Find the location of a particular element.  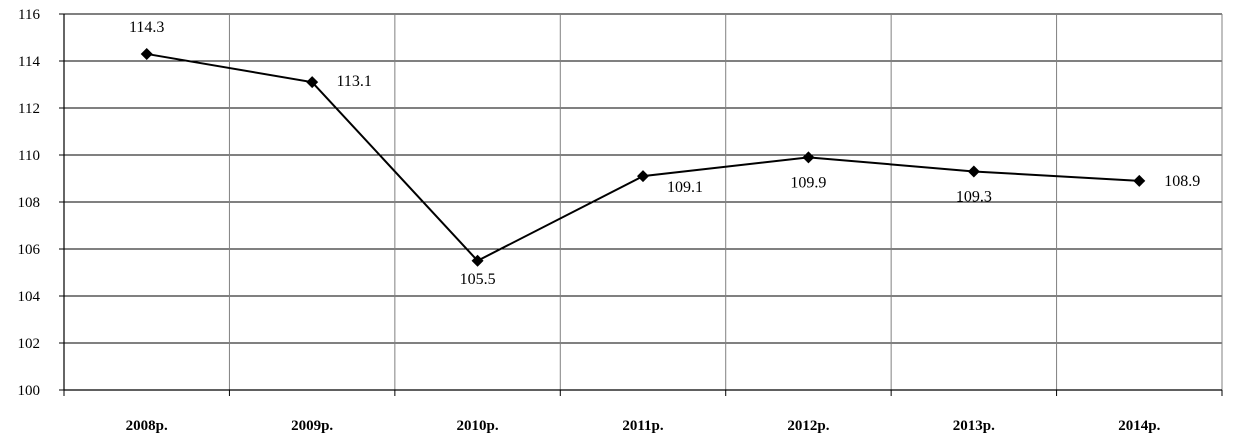

data-label: 109.1 is located at coordinates (685, 187).